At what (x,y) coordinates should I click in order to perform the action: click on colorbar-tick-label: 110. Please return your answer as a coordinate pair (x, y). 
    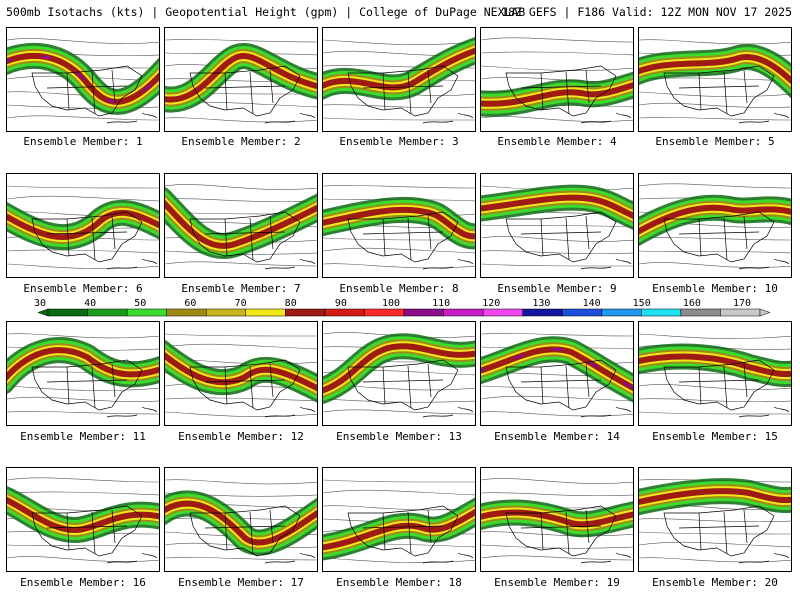
    Looking at the image, I should click on (441, 303).